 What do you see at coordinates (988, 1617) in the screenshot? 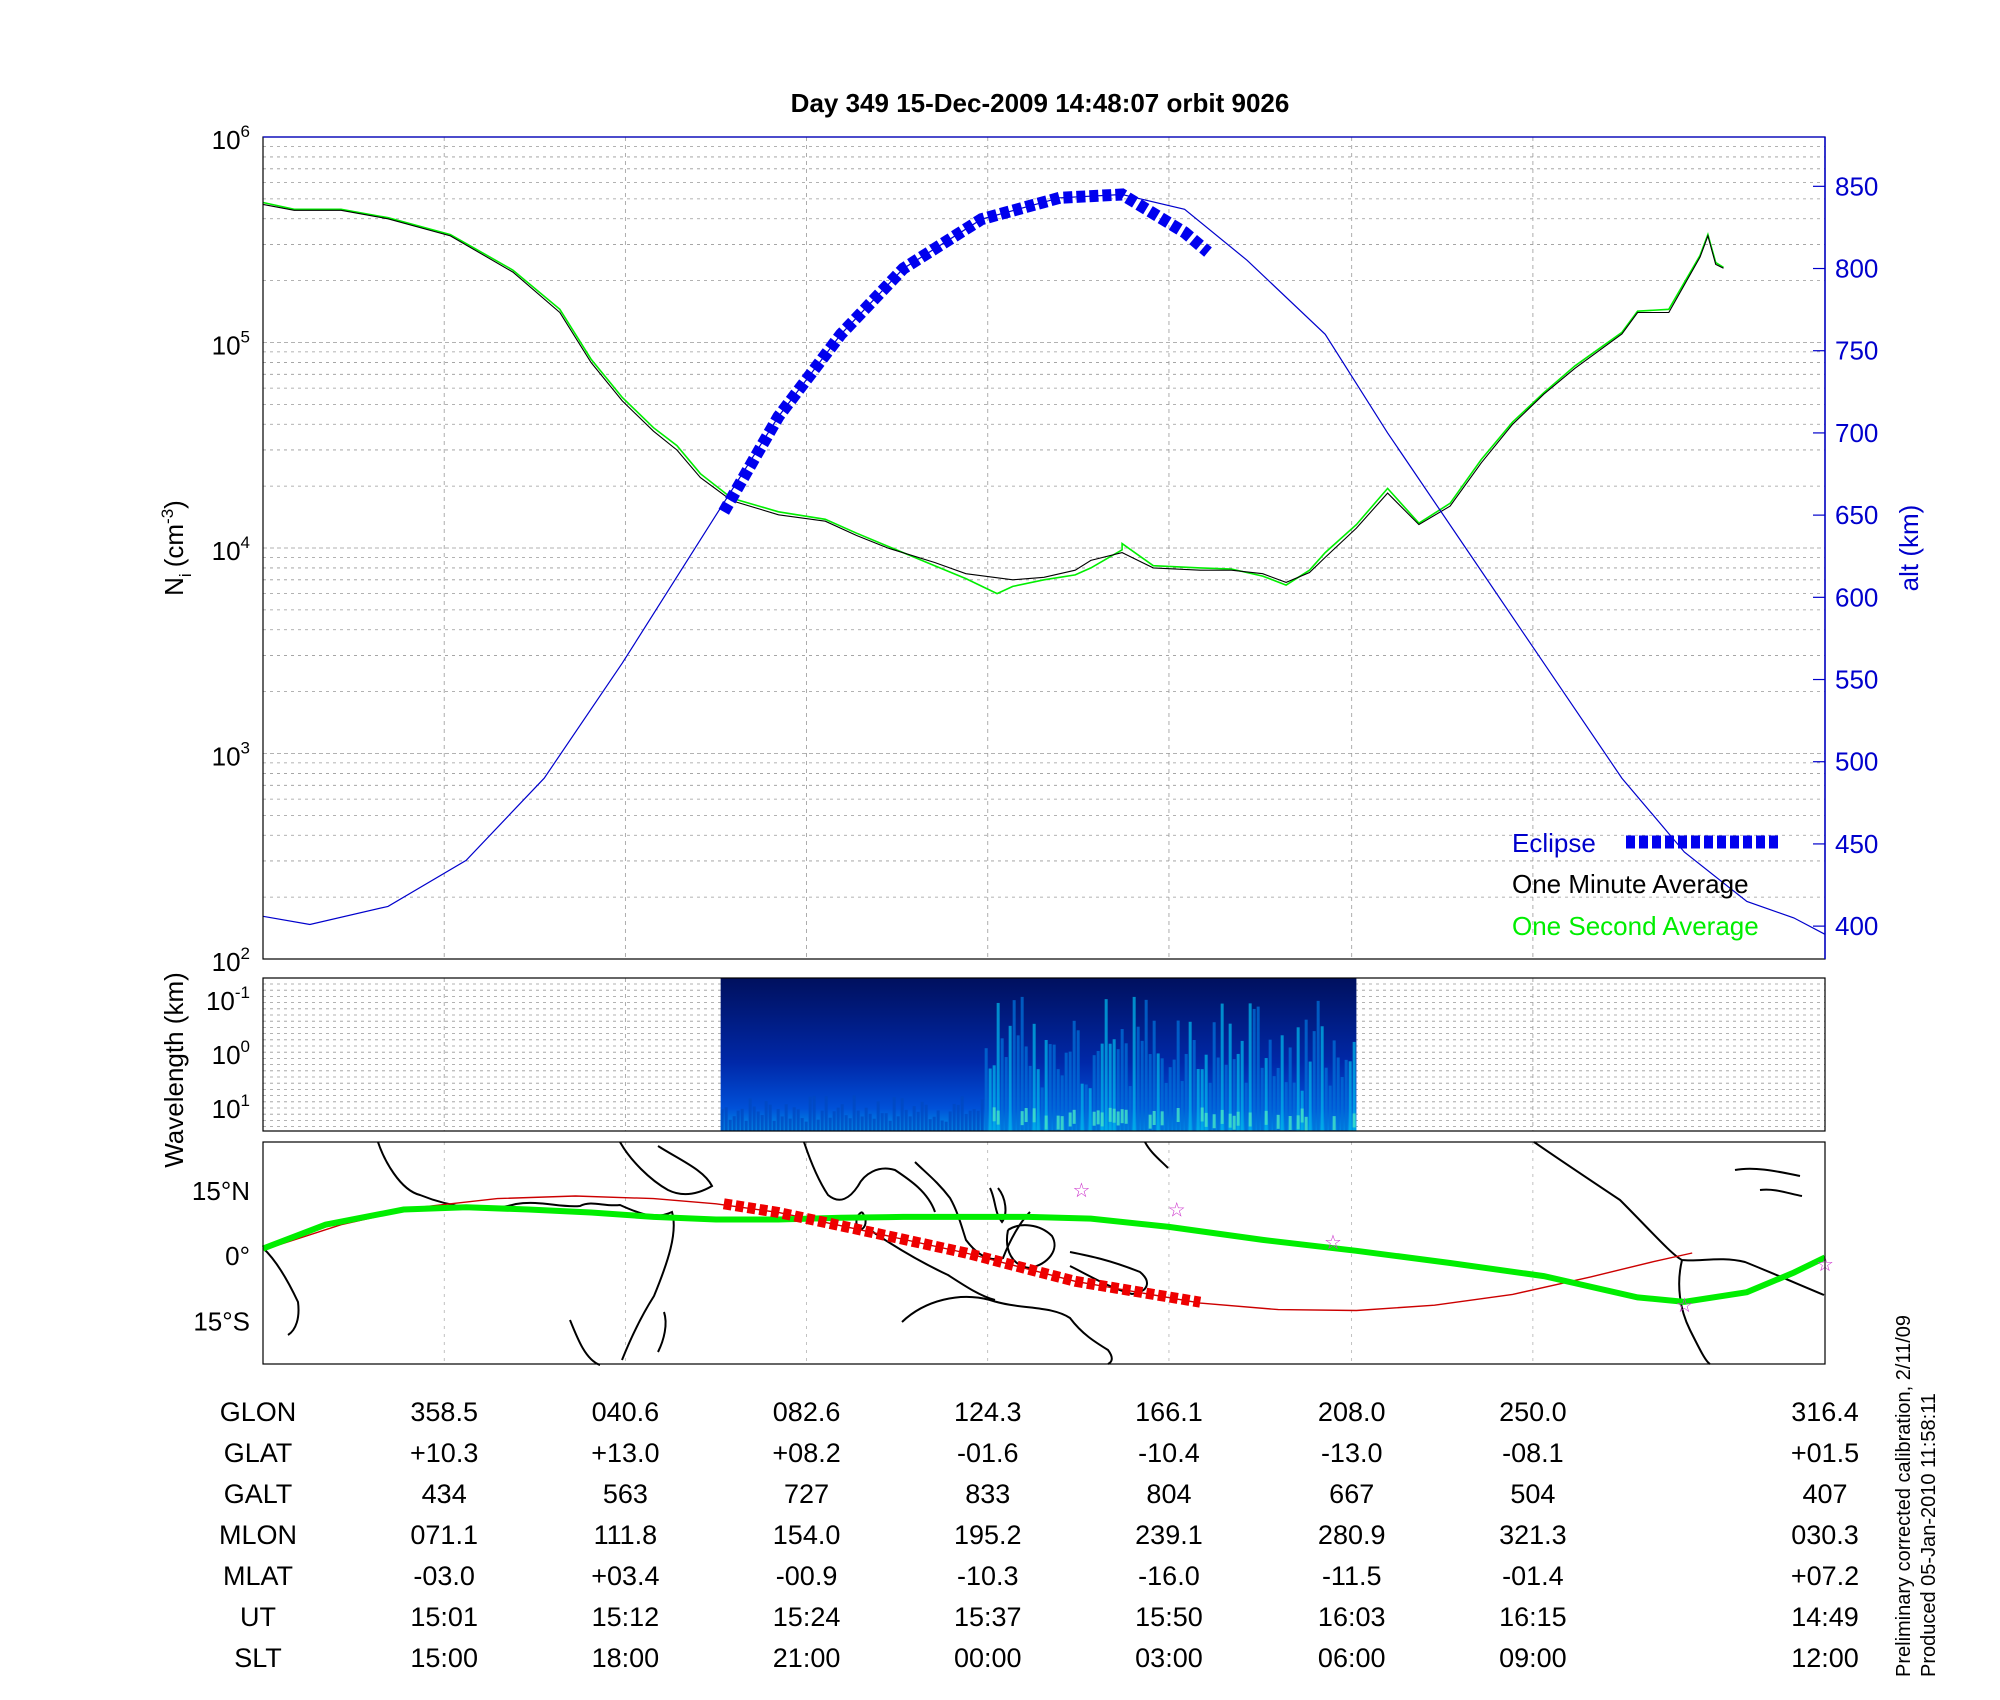
I see `table-cell: 15:37` at bounding box center [988, 1617].